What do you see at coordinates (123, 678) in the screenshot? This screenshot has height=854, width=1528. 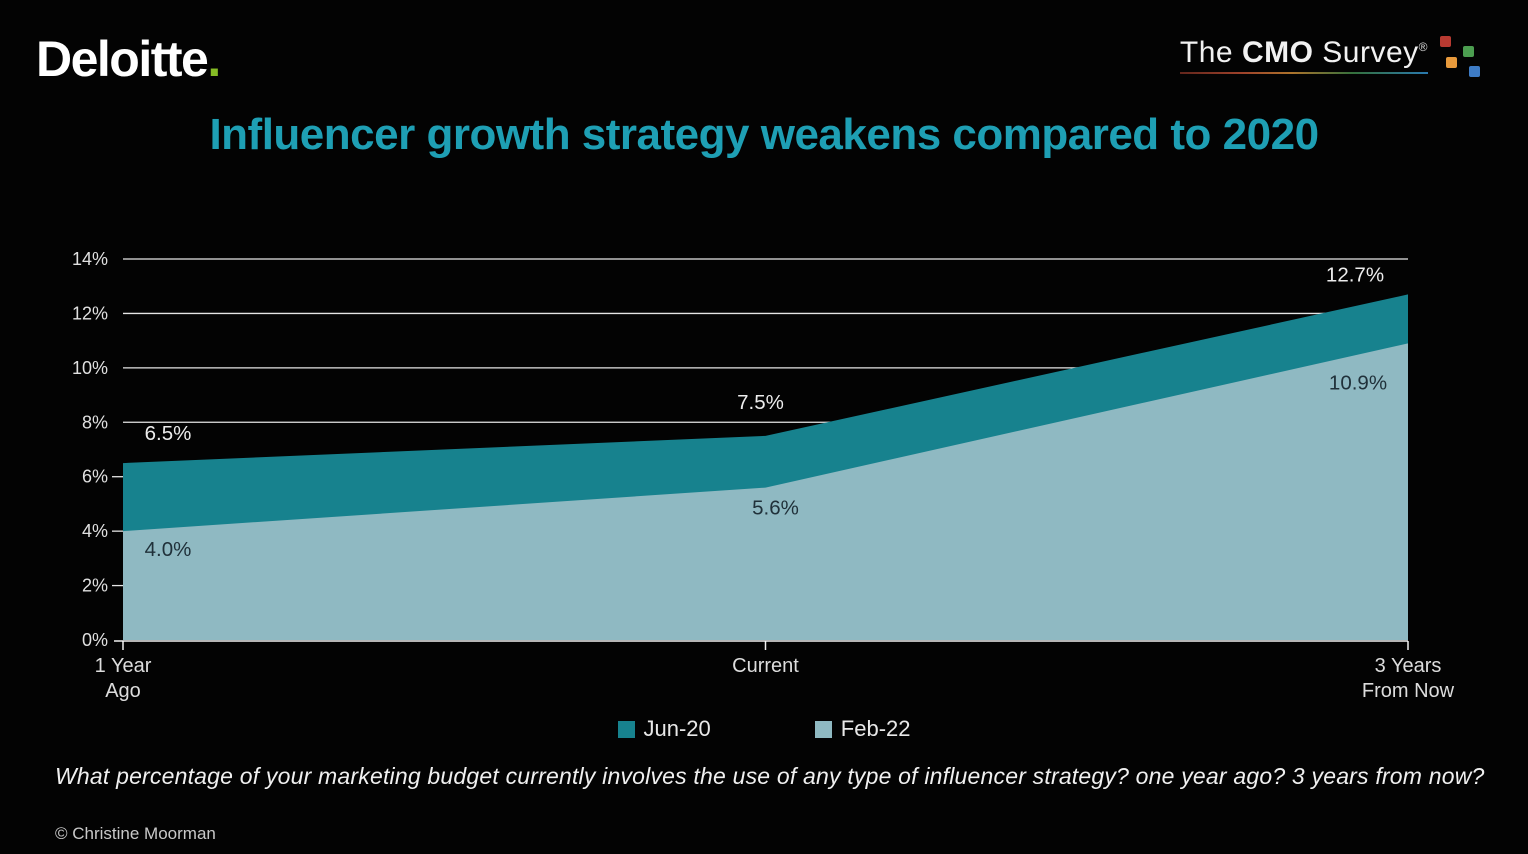 I see `x-category-label: 1 Year Ago` at bounding box center [123, 678].